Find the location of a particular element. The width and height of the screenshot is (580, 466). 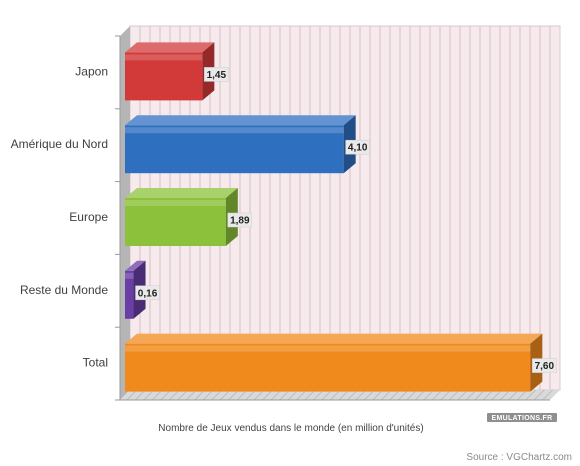

bar-japon is located at coordinates (170, 71).